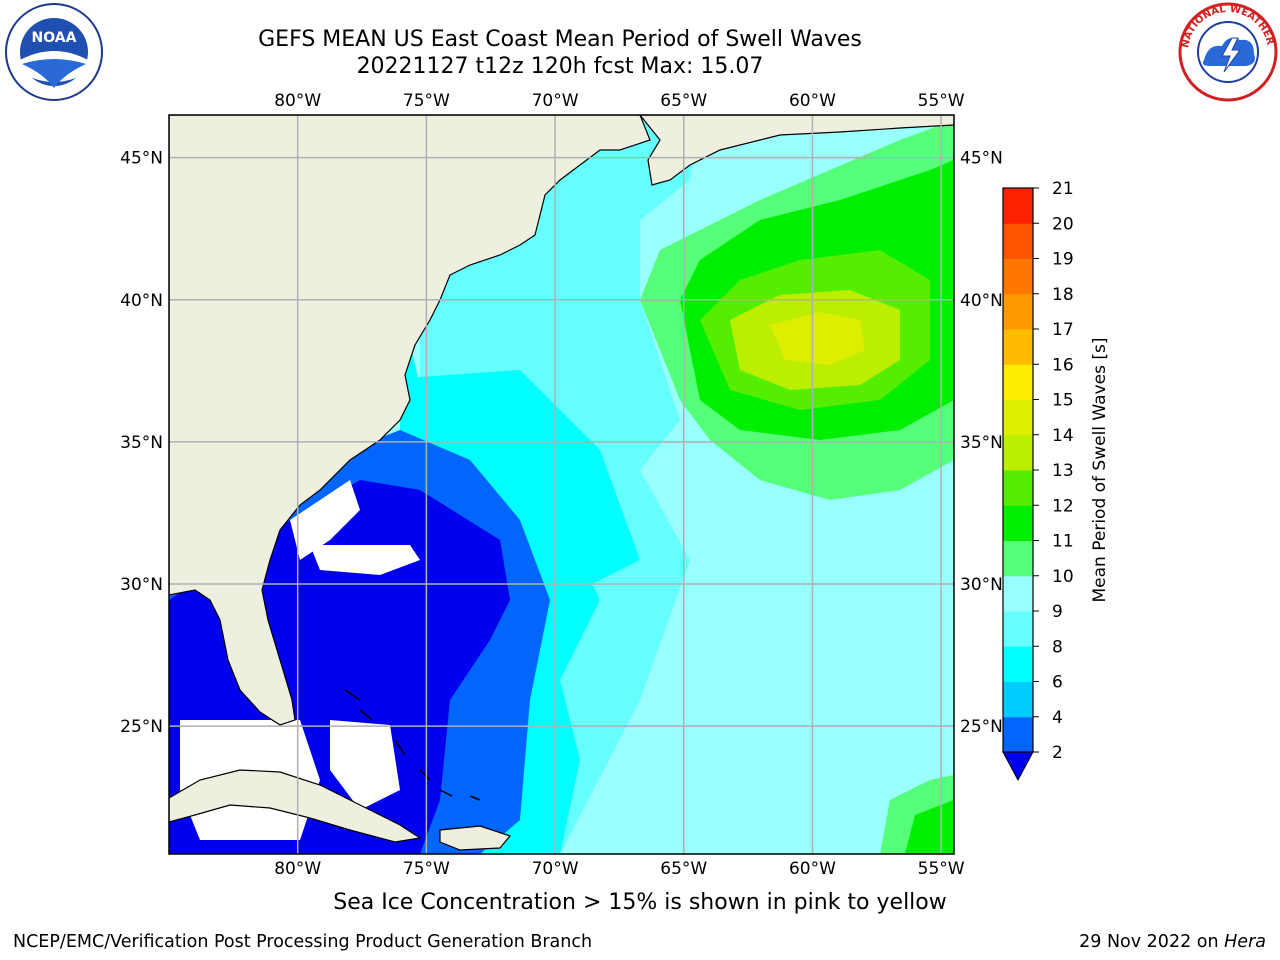 The image size is (1280, 960). I want to click on colorbar-tick-label: 12, so click(1063, 506).